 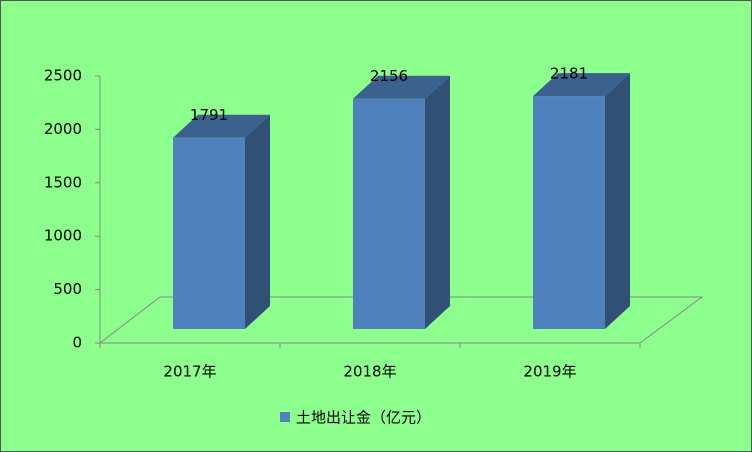 I want to click on y-tick-label: 2500, so click(x=63, y=76).